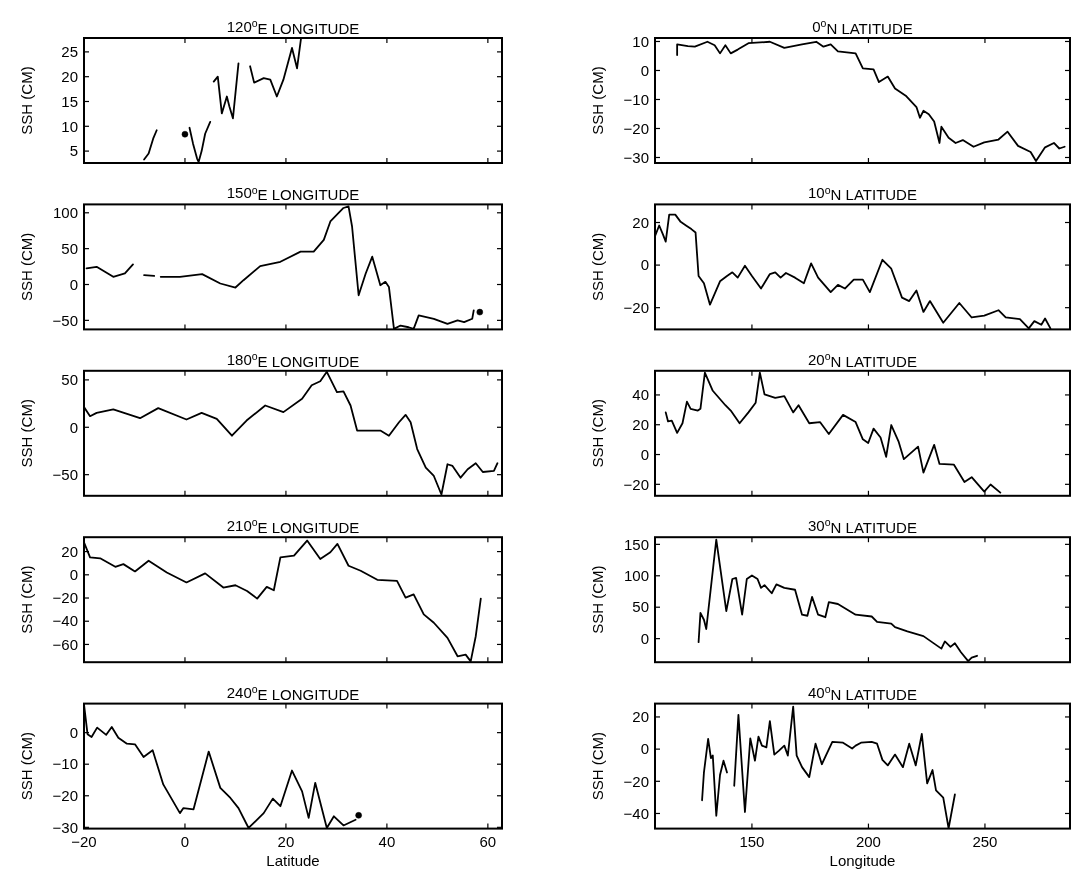  I want to click on chart-title: 210$^{o}$E LONGITUDE, so click(293, 526).